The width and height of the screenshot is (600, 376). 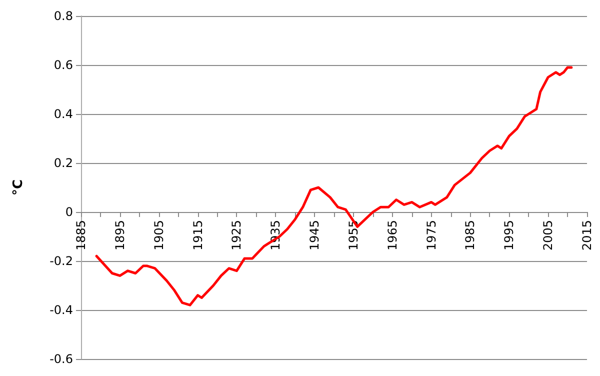 I want to click on x-tick-label: 1985, so click(x=470, y=235).